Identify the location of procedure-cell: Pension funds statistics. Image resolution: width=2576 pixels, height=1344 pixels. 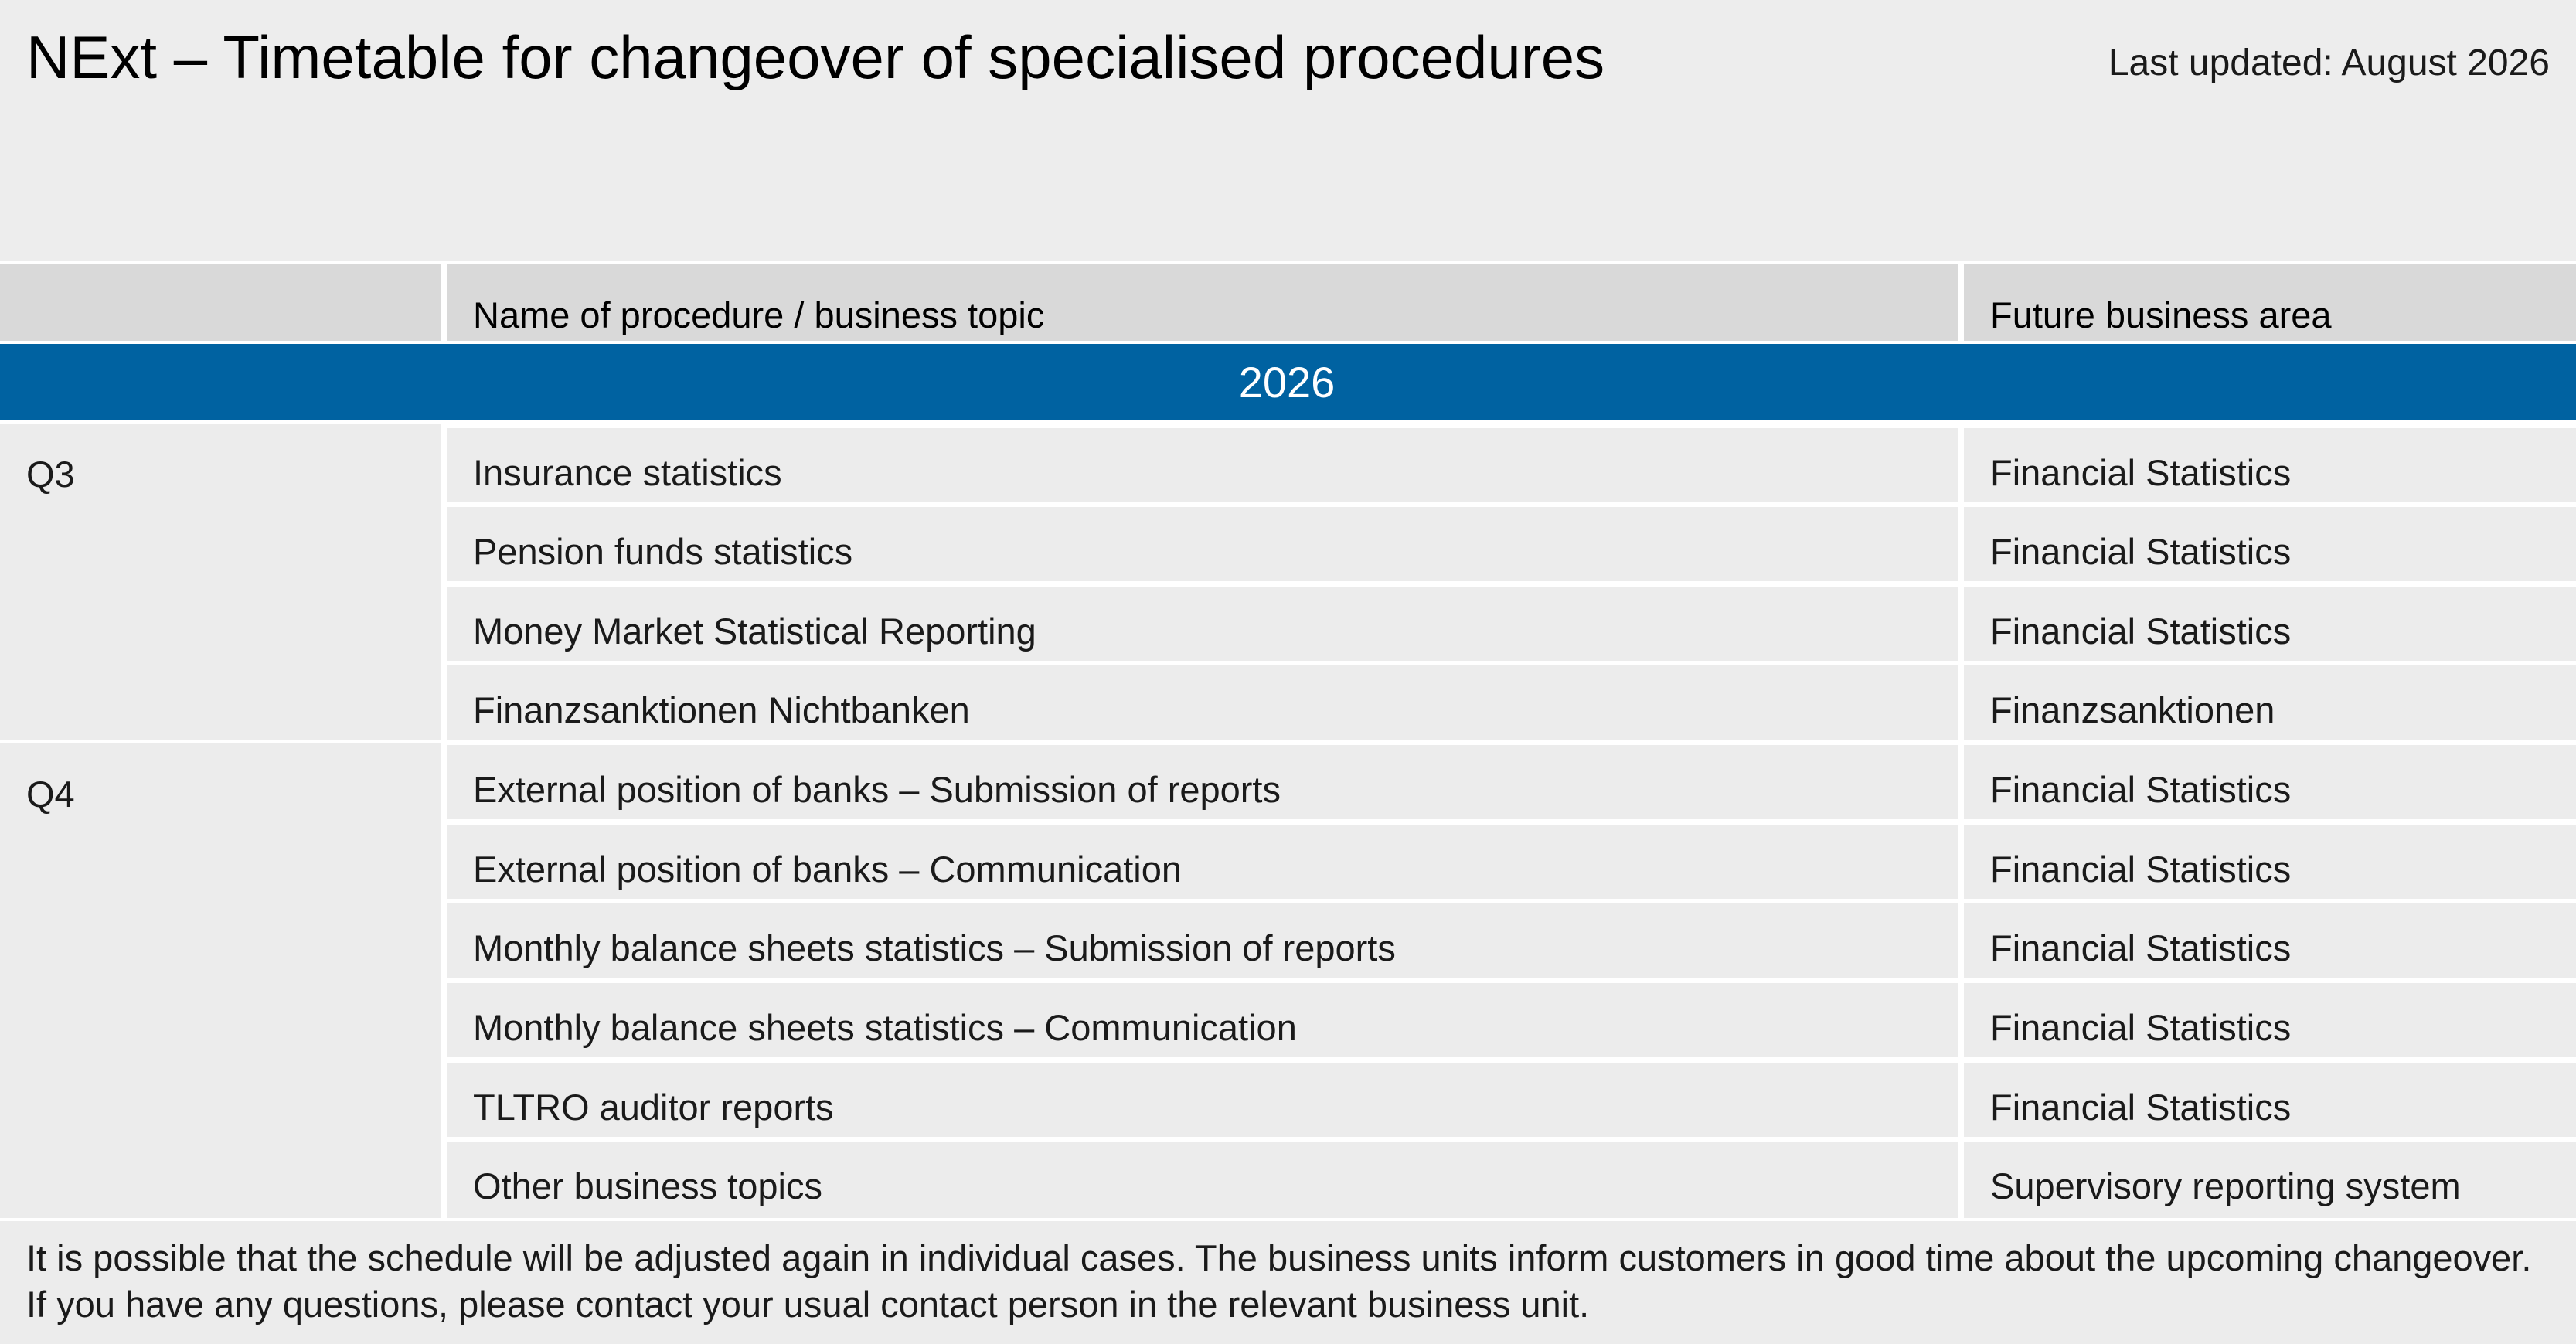
(1202, 544).